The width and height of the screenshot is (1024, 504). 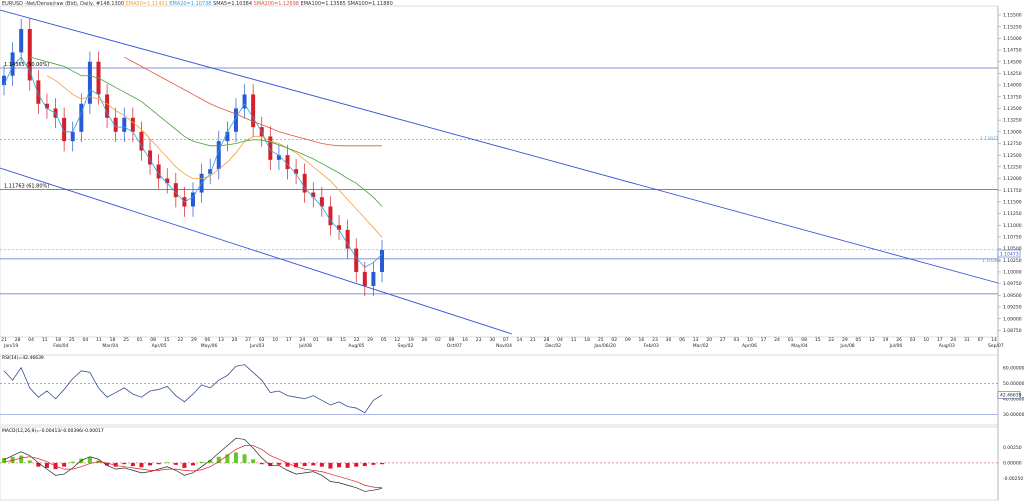 What do you see at coordinates (1012, 331) in the screenshot?
I see `price-tick-label: 1.08750` at bounding box center [1012, 331].